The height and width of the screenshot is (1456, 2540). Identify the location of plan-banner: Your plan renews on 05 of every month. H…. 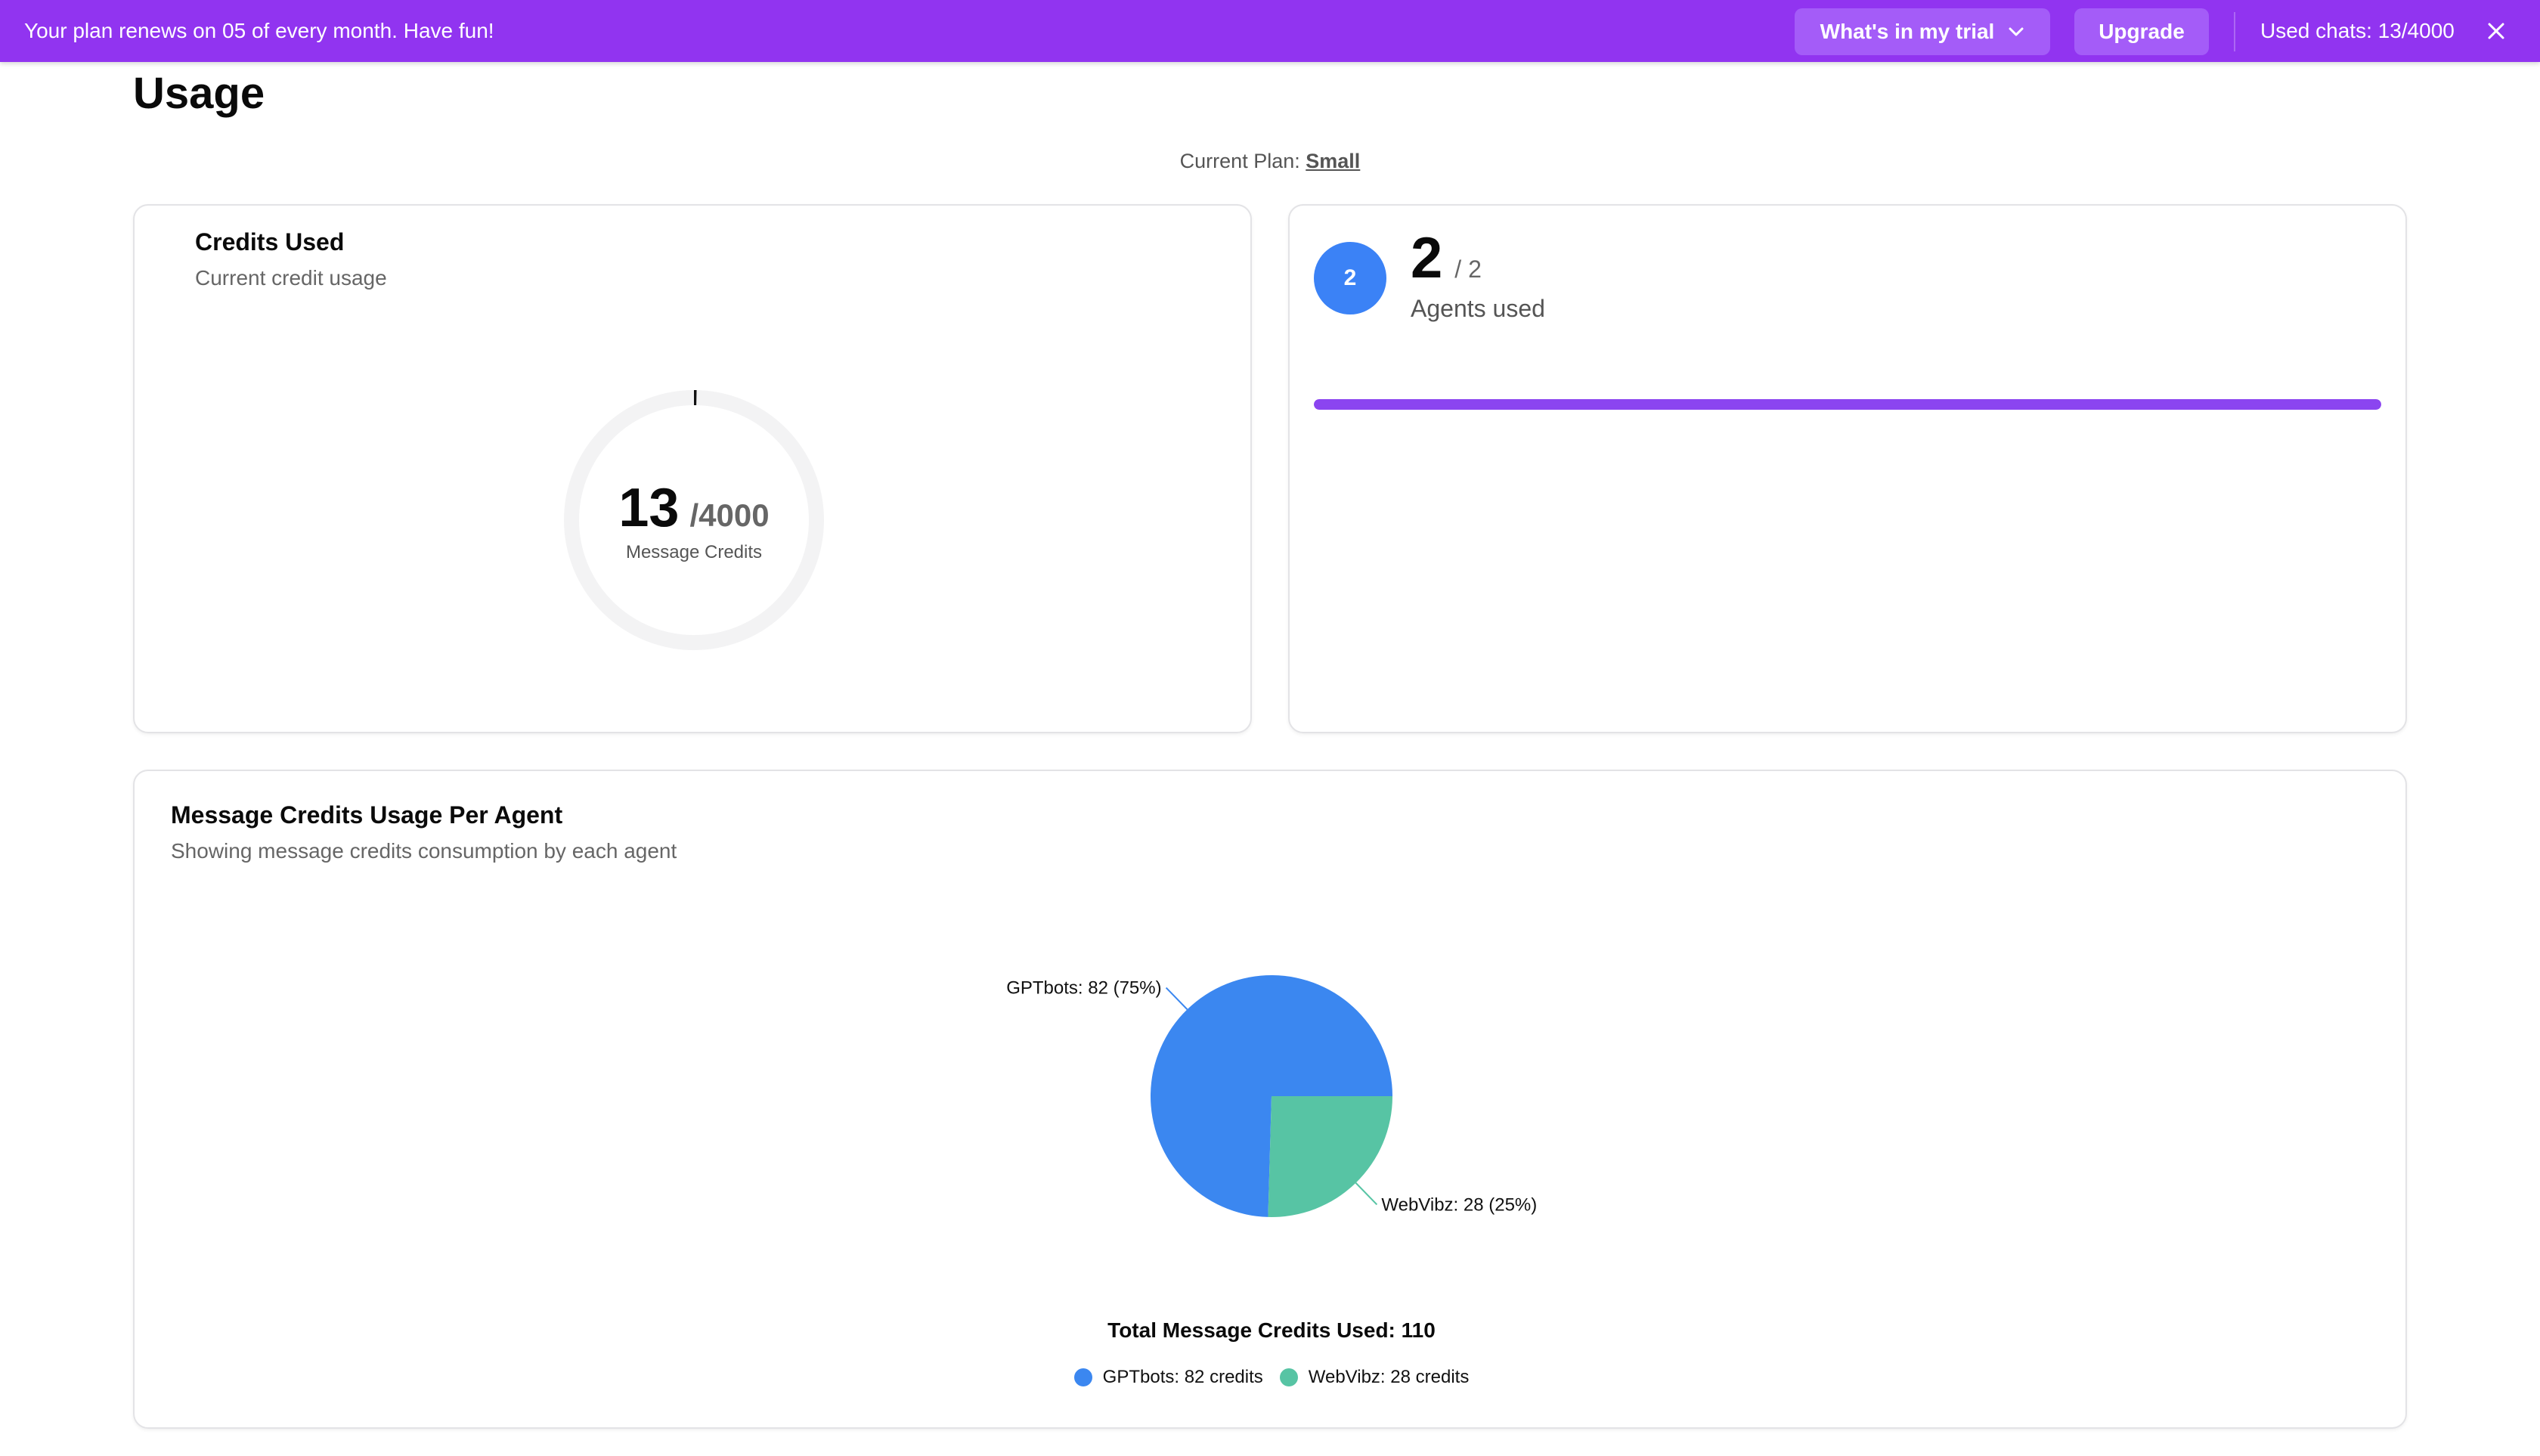
(1270, 31).